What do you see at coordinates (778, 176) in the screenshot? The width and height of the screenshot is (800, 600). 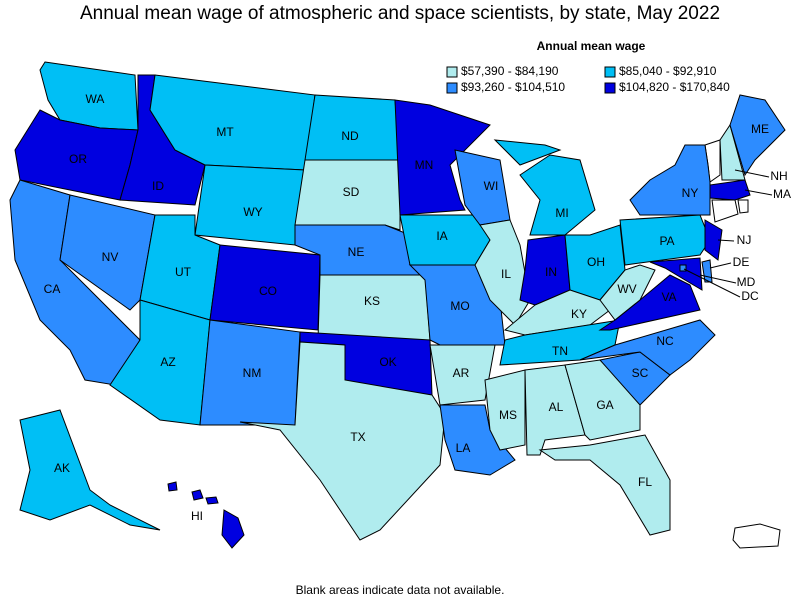 I see `state-label: NH` at bounding box center [778, 176].